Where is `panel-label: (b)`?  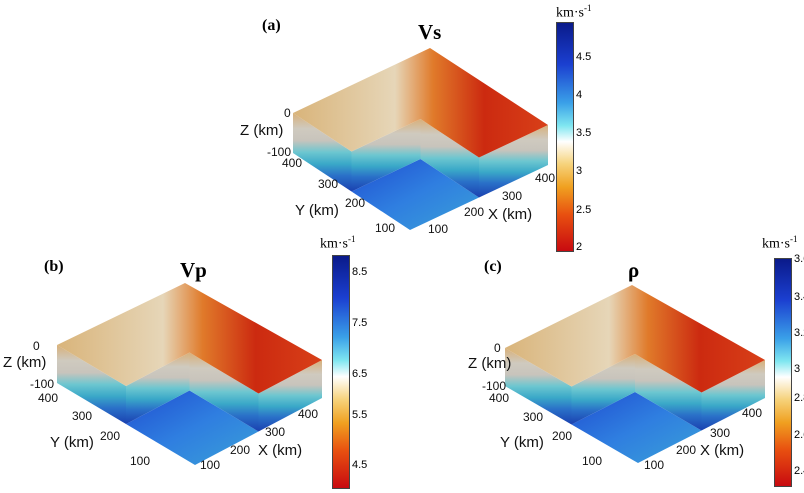
panel-label: (b) is located at coordinates (54, 266).